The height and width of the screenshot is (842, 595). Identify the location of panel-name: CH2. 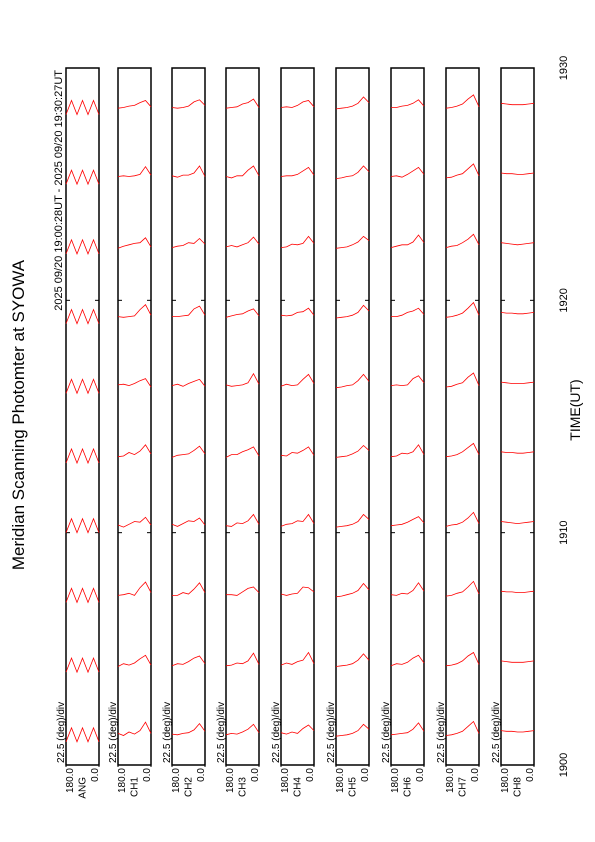
(189, 787).